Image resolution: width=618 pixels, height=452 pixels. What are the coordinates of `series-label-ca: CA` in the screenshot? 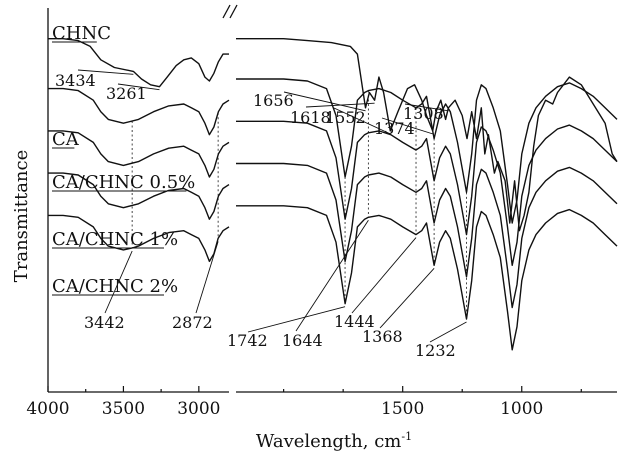 It's located at (66, 139).